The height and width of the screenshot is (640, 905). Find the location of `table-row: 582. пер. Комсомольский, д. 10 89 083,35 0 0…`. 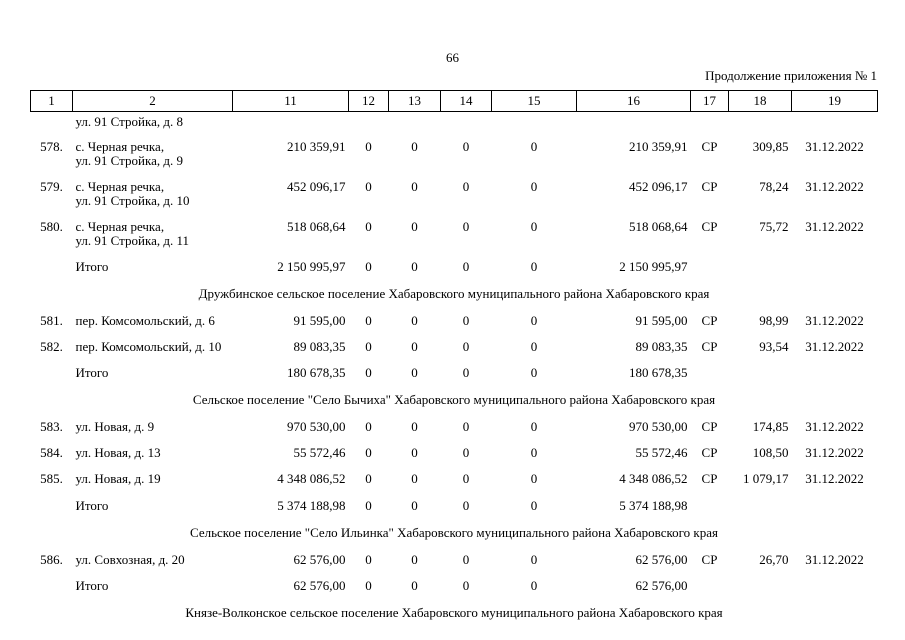

table-row: 582. пер. Комсомольский, д. 10 89 083,35 0 0… is located at coordinates (454, 347).